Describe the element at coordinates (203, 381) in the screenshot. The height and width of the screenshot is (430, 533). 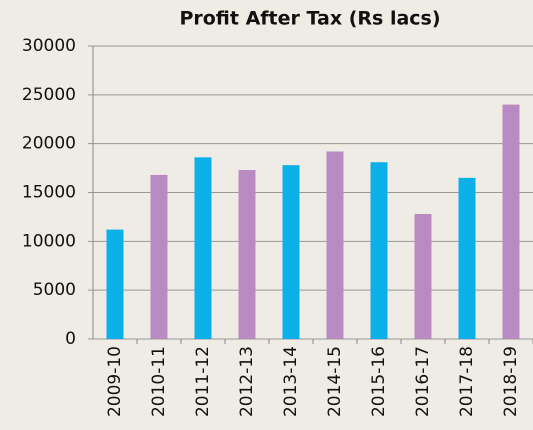
I see `x-tick-label: 2011-12` at that location.